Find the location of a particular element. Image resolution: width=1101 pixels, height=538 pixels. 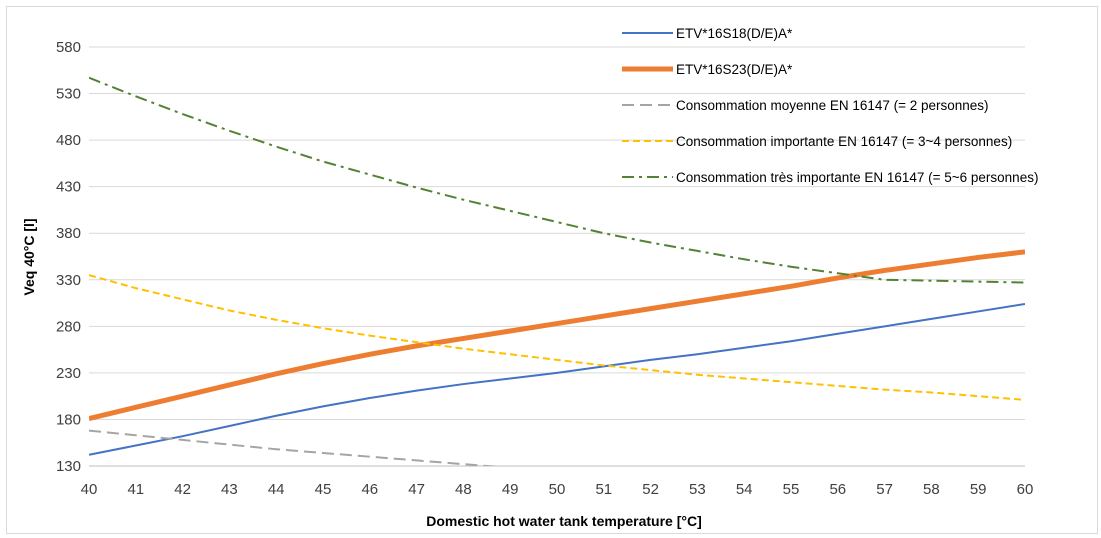

x-tick-label: 50 is located at coordinates (557, 489).